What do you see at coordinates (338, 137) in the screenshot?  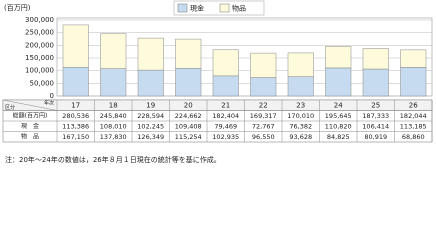 I see `table-cell: 84,825` at bounding box center [338, 137].